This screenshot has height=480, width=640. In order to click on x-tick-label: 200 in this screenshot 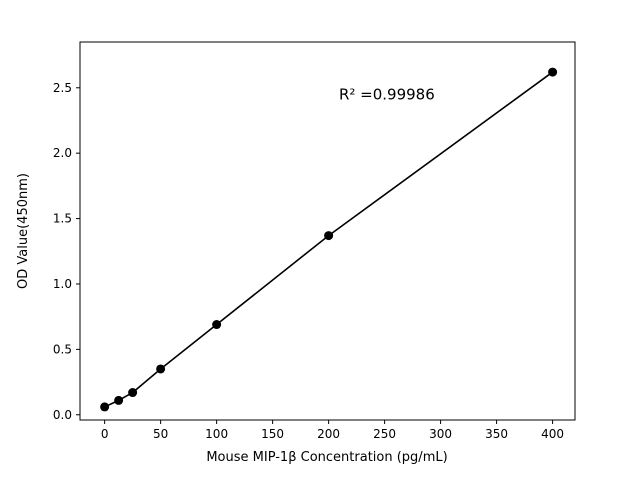, I will do `click(328, 434)`.